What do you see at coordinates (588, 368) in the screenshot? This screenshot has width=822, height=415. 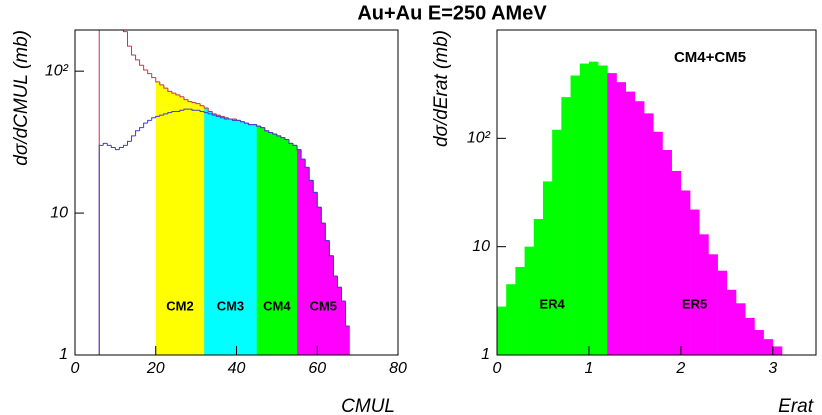 I see `x-tick-label: 1` at bounding box center [588, 368].